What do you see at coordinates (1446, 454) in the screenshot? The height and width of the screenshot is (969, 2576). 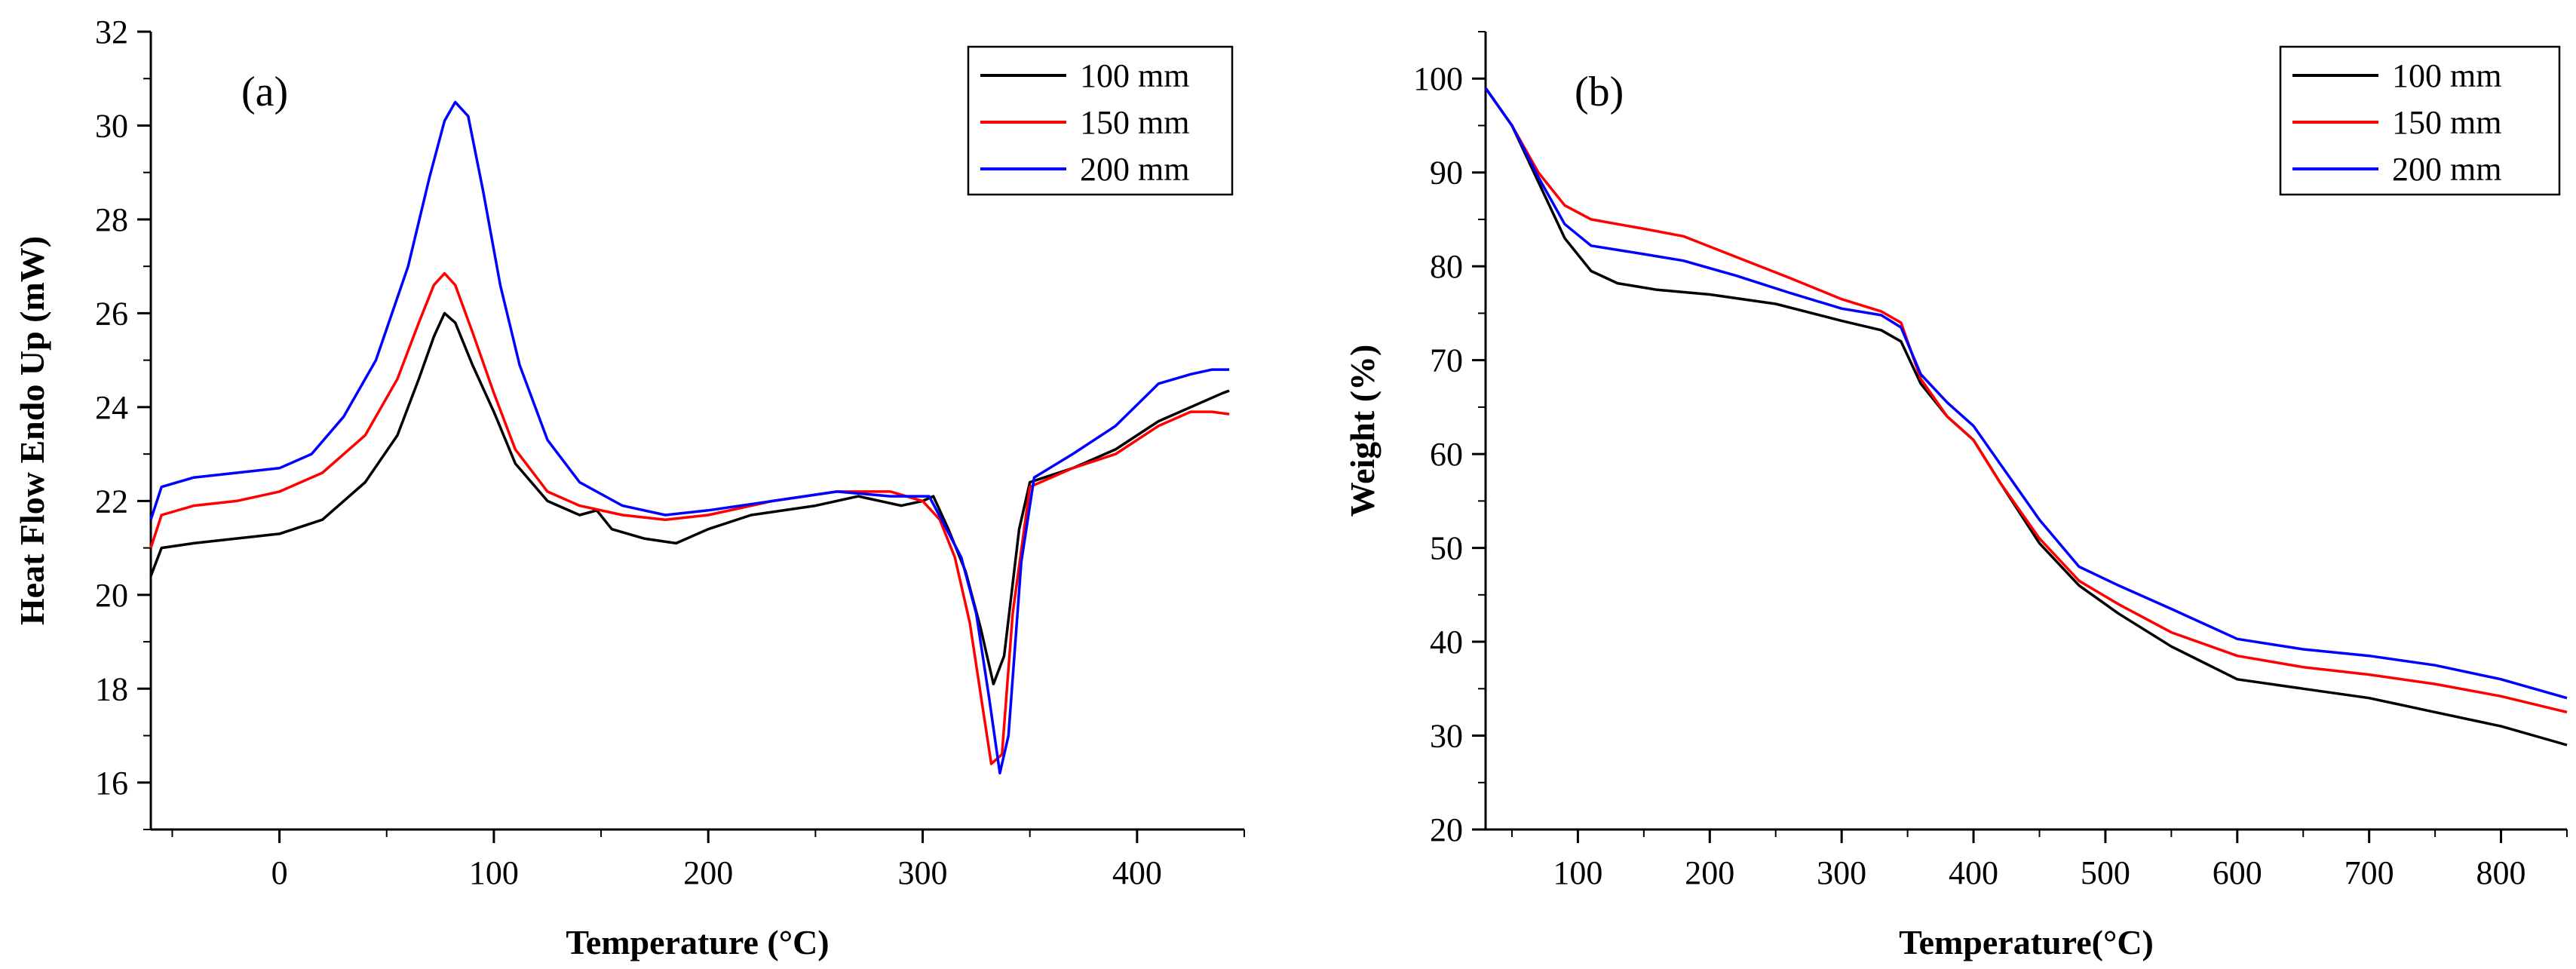 I see `y-tick-label-b: 60` at bounding box center [1446, 454].